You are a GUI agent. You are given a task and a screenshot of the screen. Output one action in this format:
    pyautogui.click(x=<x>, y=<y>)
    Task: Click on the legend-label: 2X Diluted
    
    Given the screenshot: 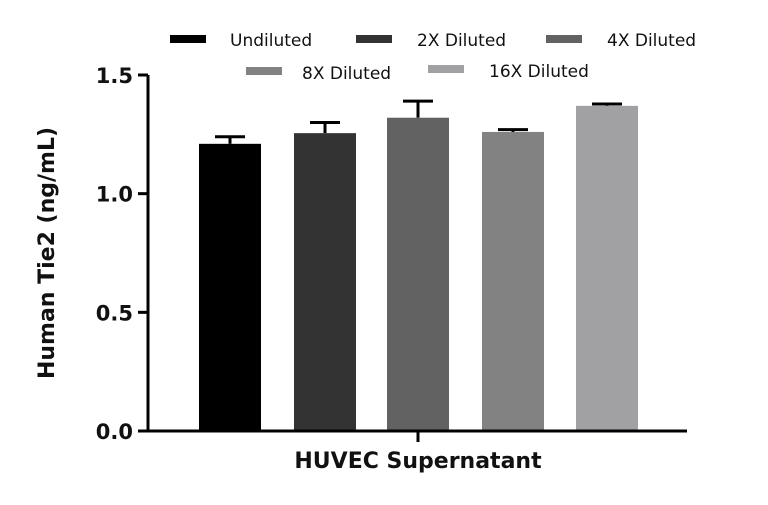 What is the action you would take?
    pyautogui.click(x=461, y=41)
    